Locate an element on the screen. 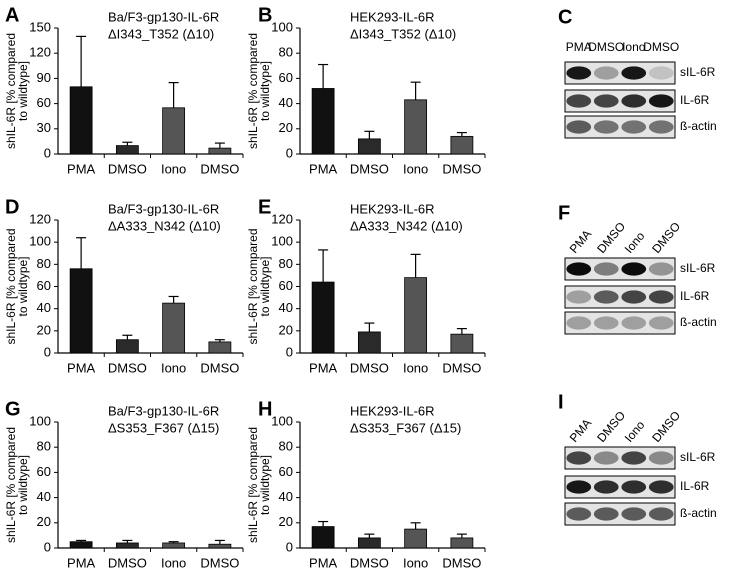 This screenshot has height=570, width=745. panel-letter: D is located at coordinates (12, 207).